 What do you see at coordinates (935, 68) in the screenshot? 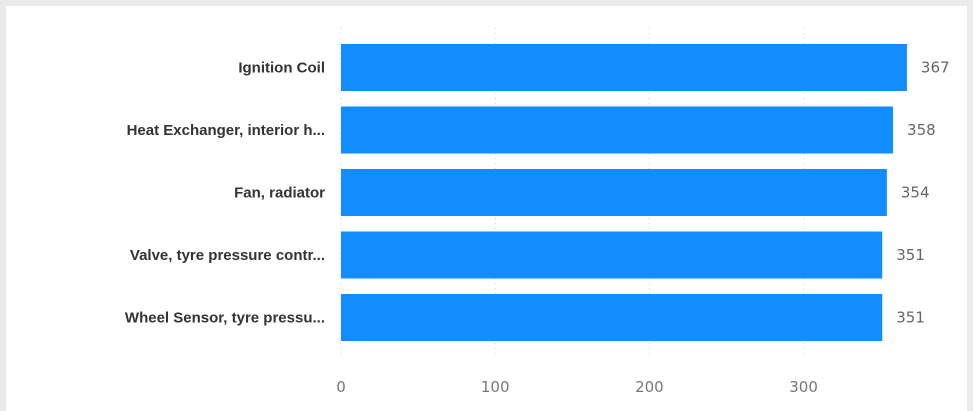
I see `data-label: 367` at bounding box center [935, 68].